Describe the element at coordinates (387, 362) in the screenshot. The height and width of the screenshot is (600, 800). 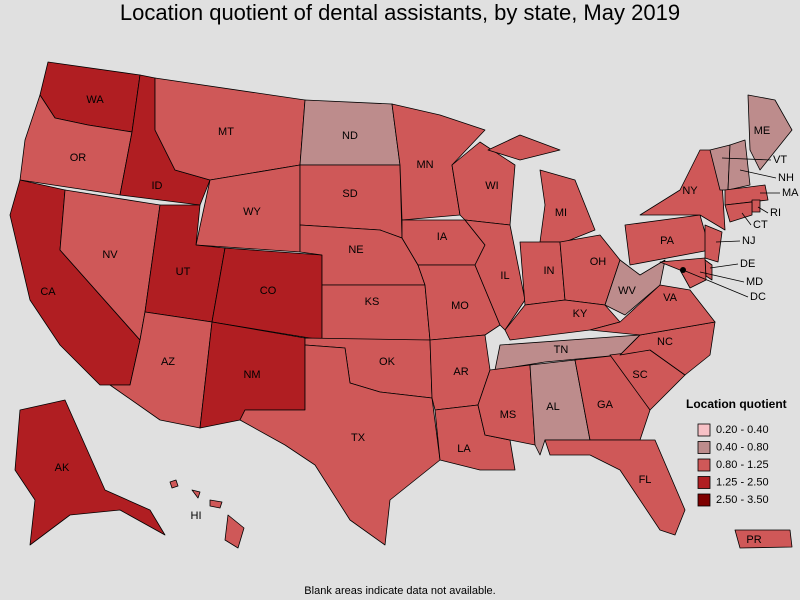
I see `state-label: OK` at that location.